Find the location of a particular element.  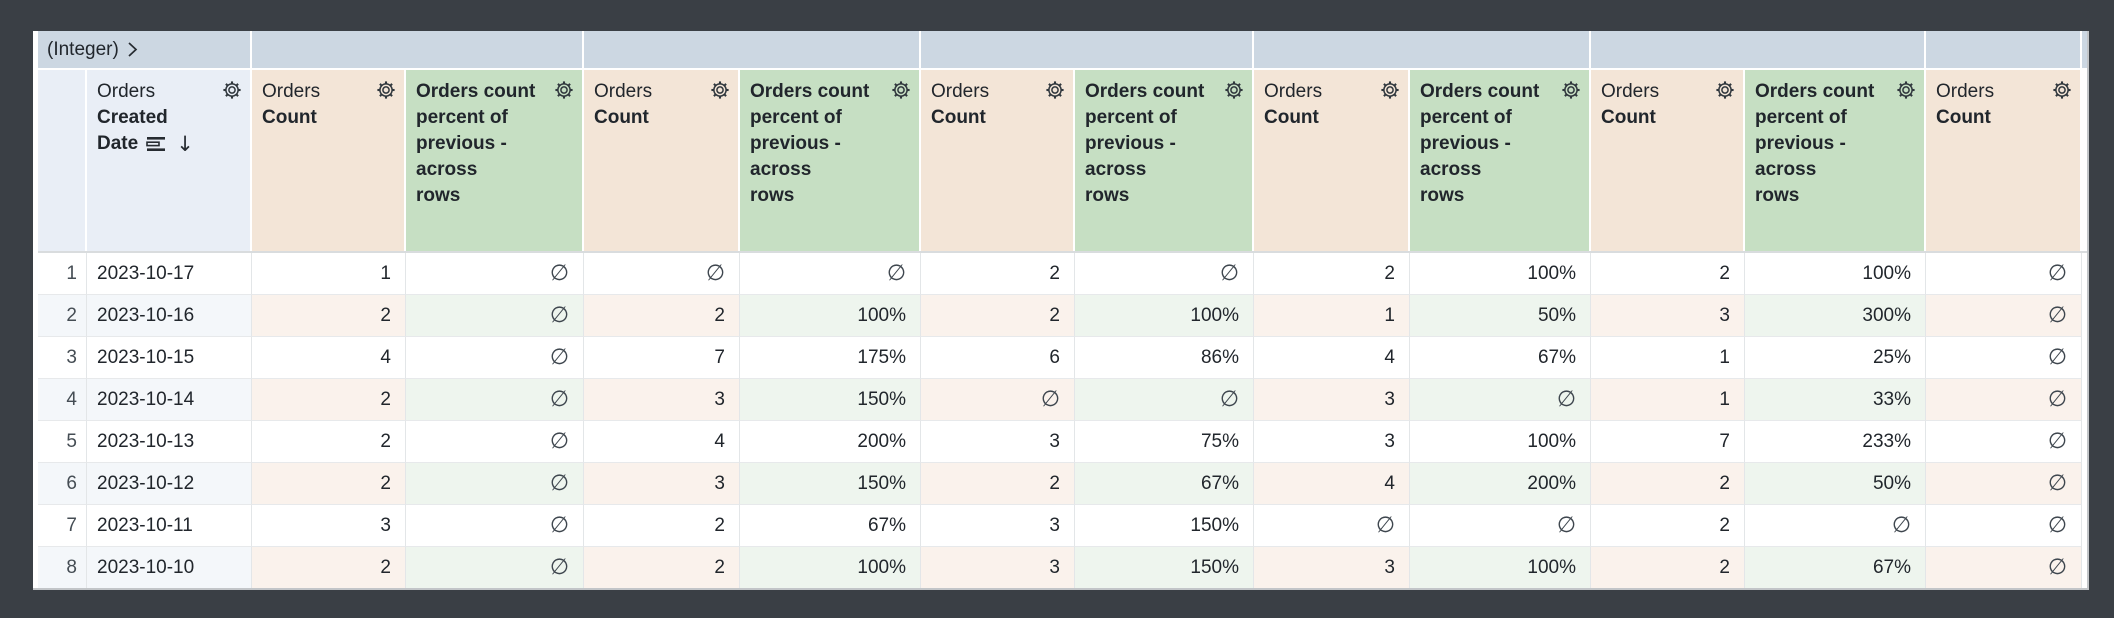

percent-cell: 33% is located at coordinates (1835, 400).